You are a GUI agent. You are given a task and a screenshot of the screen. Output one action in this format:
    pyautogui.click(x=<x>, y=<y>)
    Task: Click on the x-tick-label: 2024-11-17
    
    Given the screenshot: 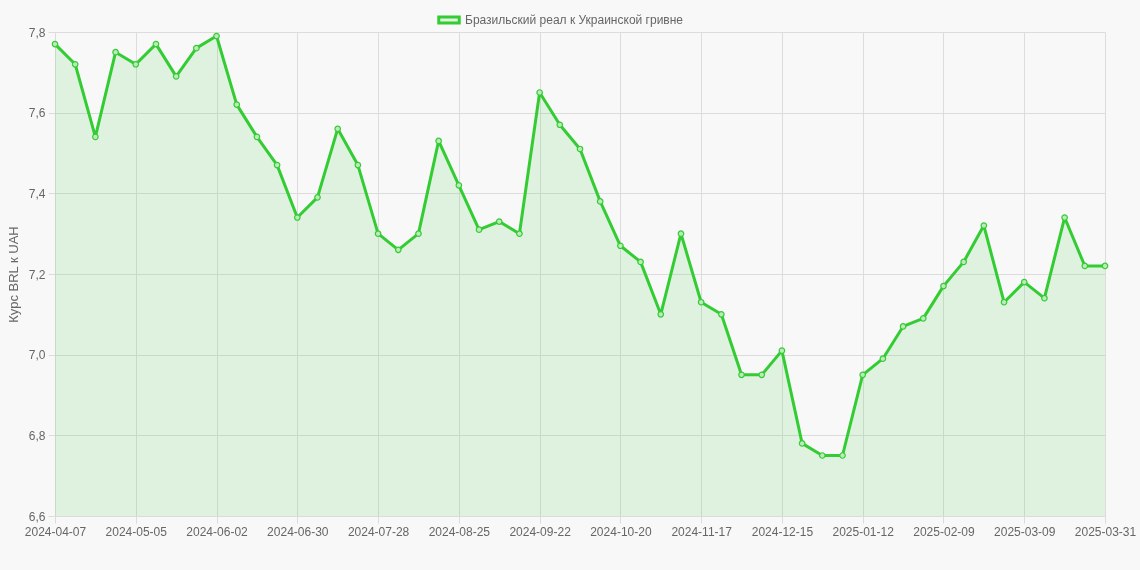 What is the action you would take?
    pyautogui.click(x=702, y=531)
    